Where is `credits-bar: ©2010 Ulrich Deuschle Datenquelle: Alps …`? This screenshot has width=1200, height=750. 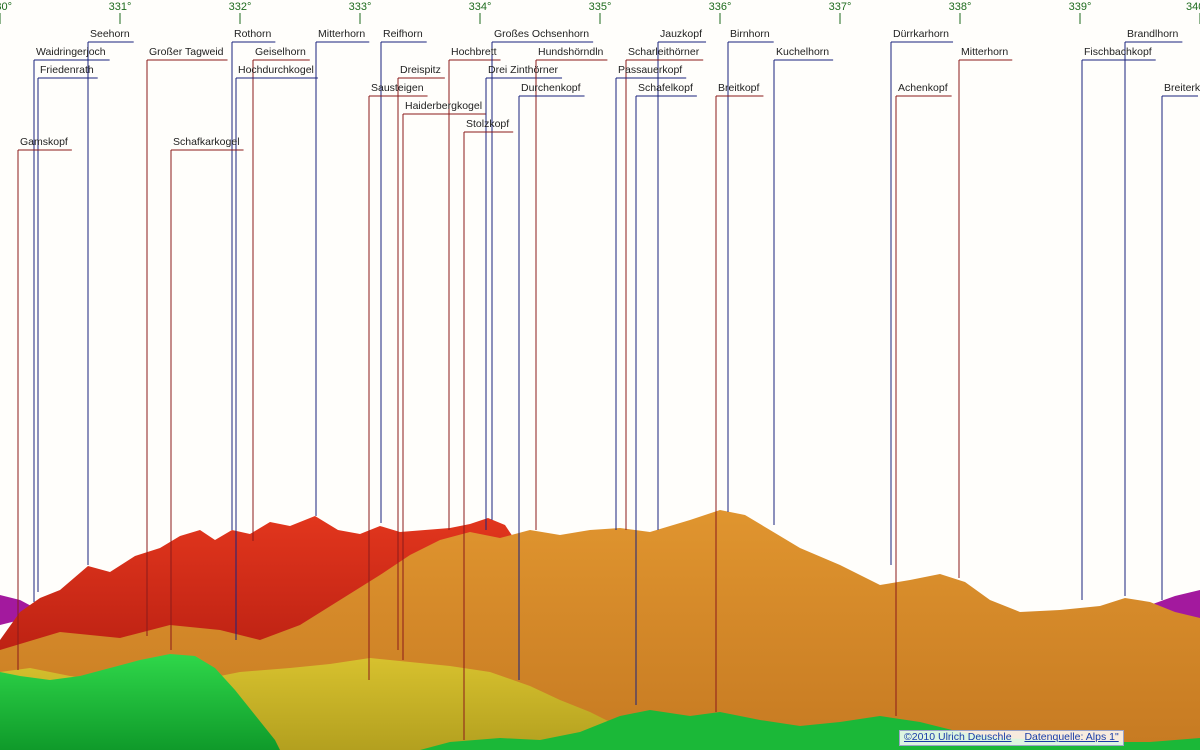 credits-bar: ©2010 Ulrich Deuschle Datenquelle: Alps … is located at coordinates (1011, 738).